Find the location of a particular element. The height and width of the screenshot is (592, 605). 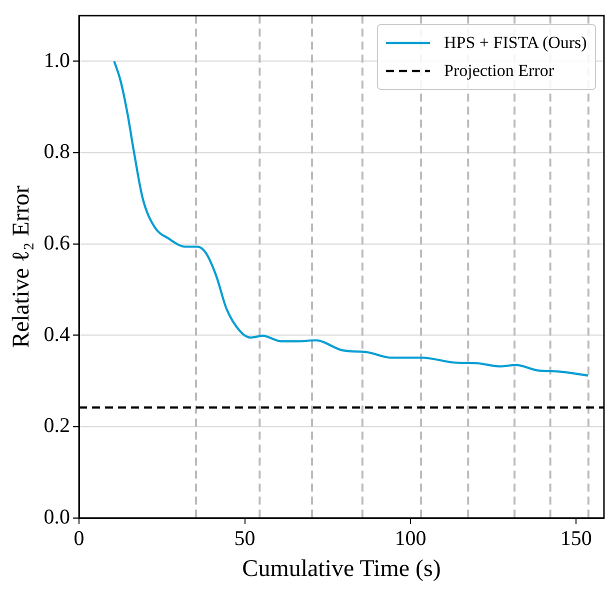

y-tick-label: 0.0 is located at coordinates (57, 516).